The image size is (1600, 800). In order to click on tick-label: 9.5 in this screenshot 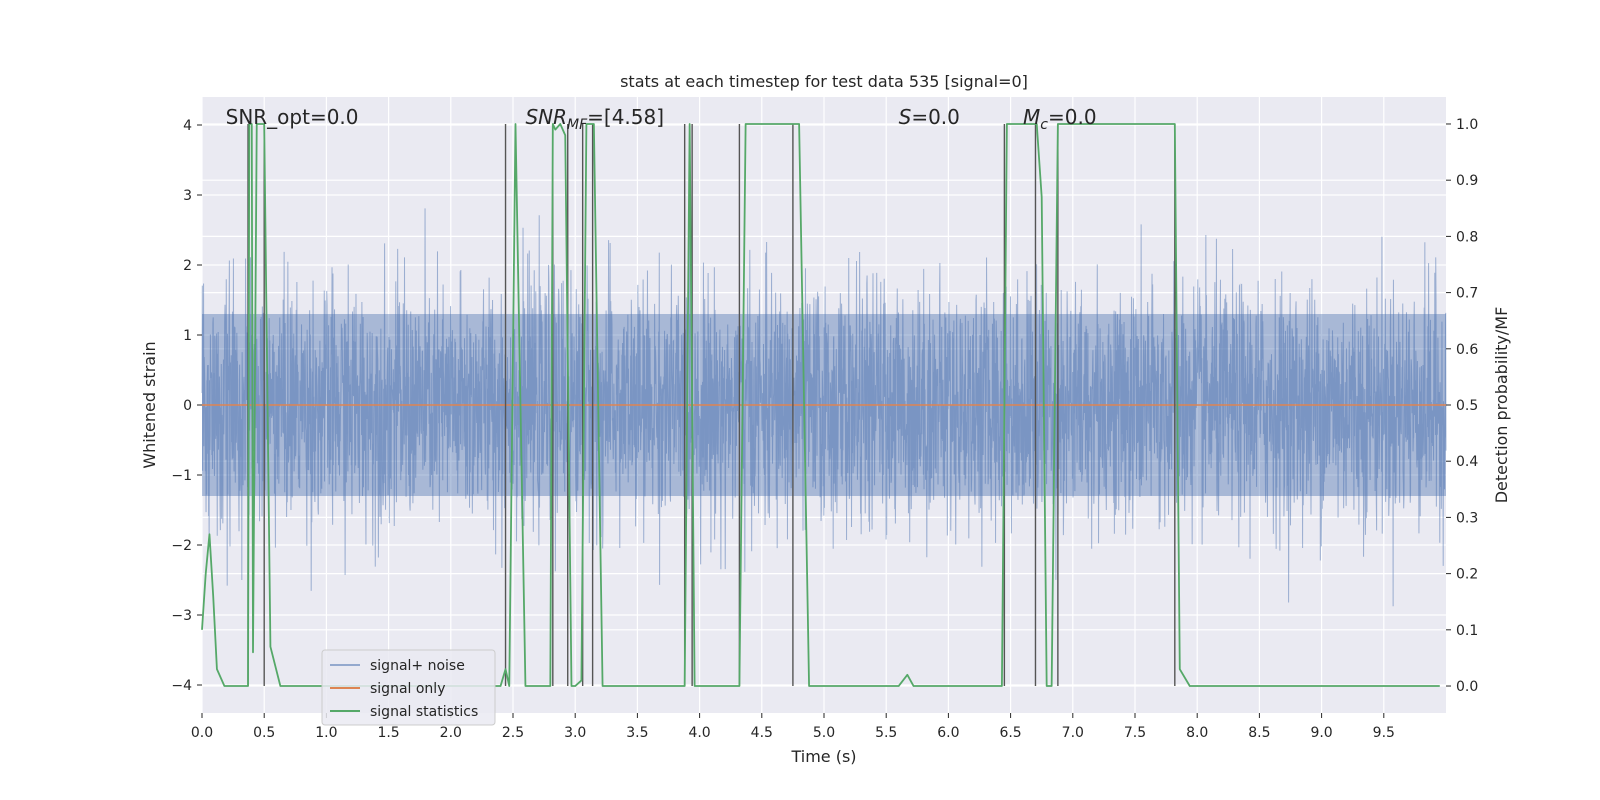, I will do `click(1384, 733)`.